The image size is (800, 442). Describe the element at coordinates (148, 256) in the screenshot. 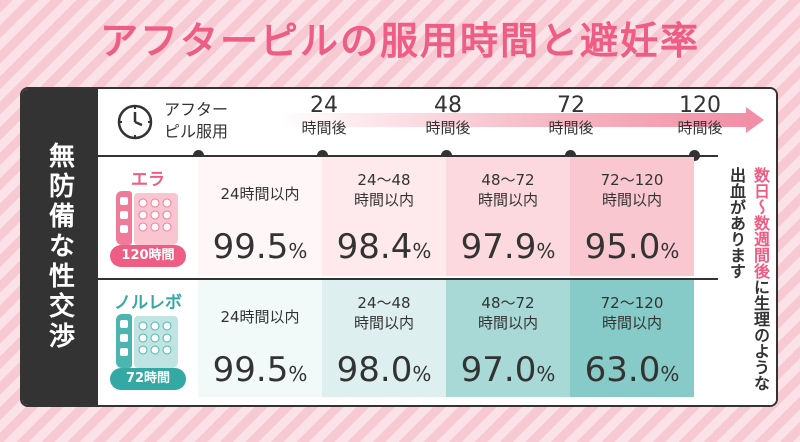

I see `duration-badge: 120時間` at that location.